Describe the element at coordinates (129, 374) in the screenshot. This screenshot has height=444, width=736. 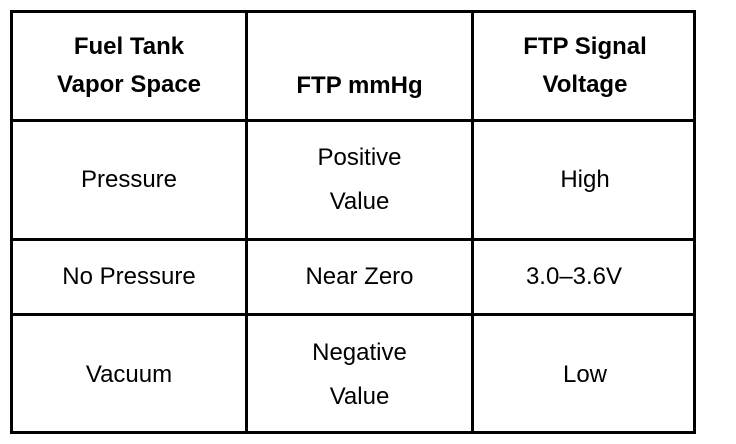
I see `table-cell: Vacuum` at that location.